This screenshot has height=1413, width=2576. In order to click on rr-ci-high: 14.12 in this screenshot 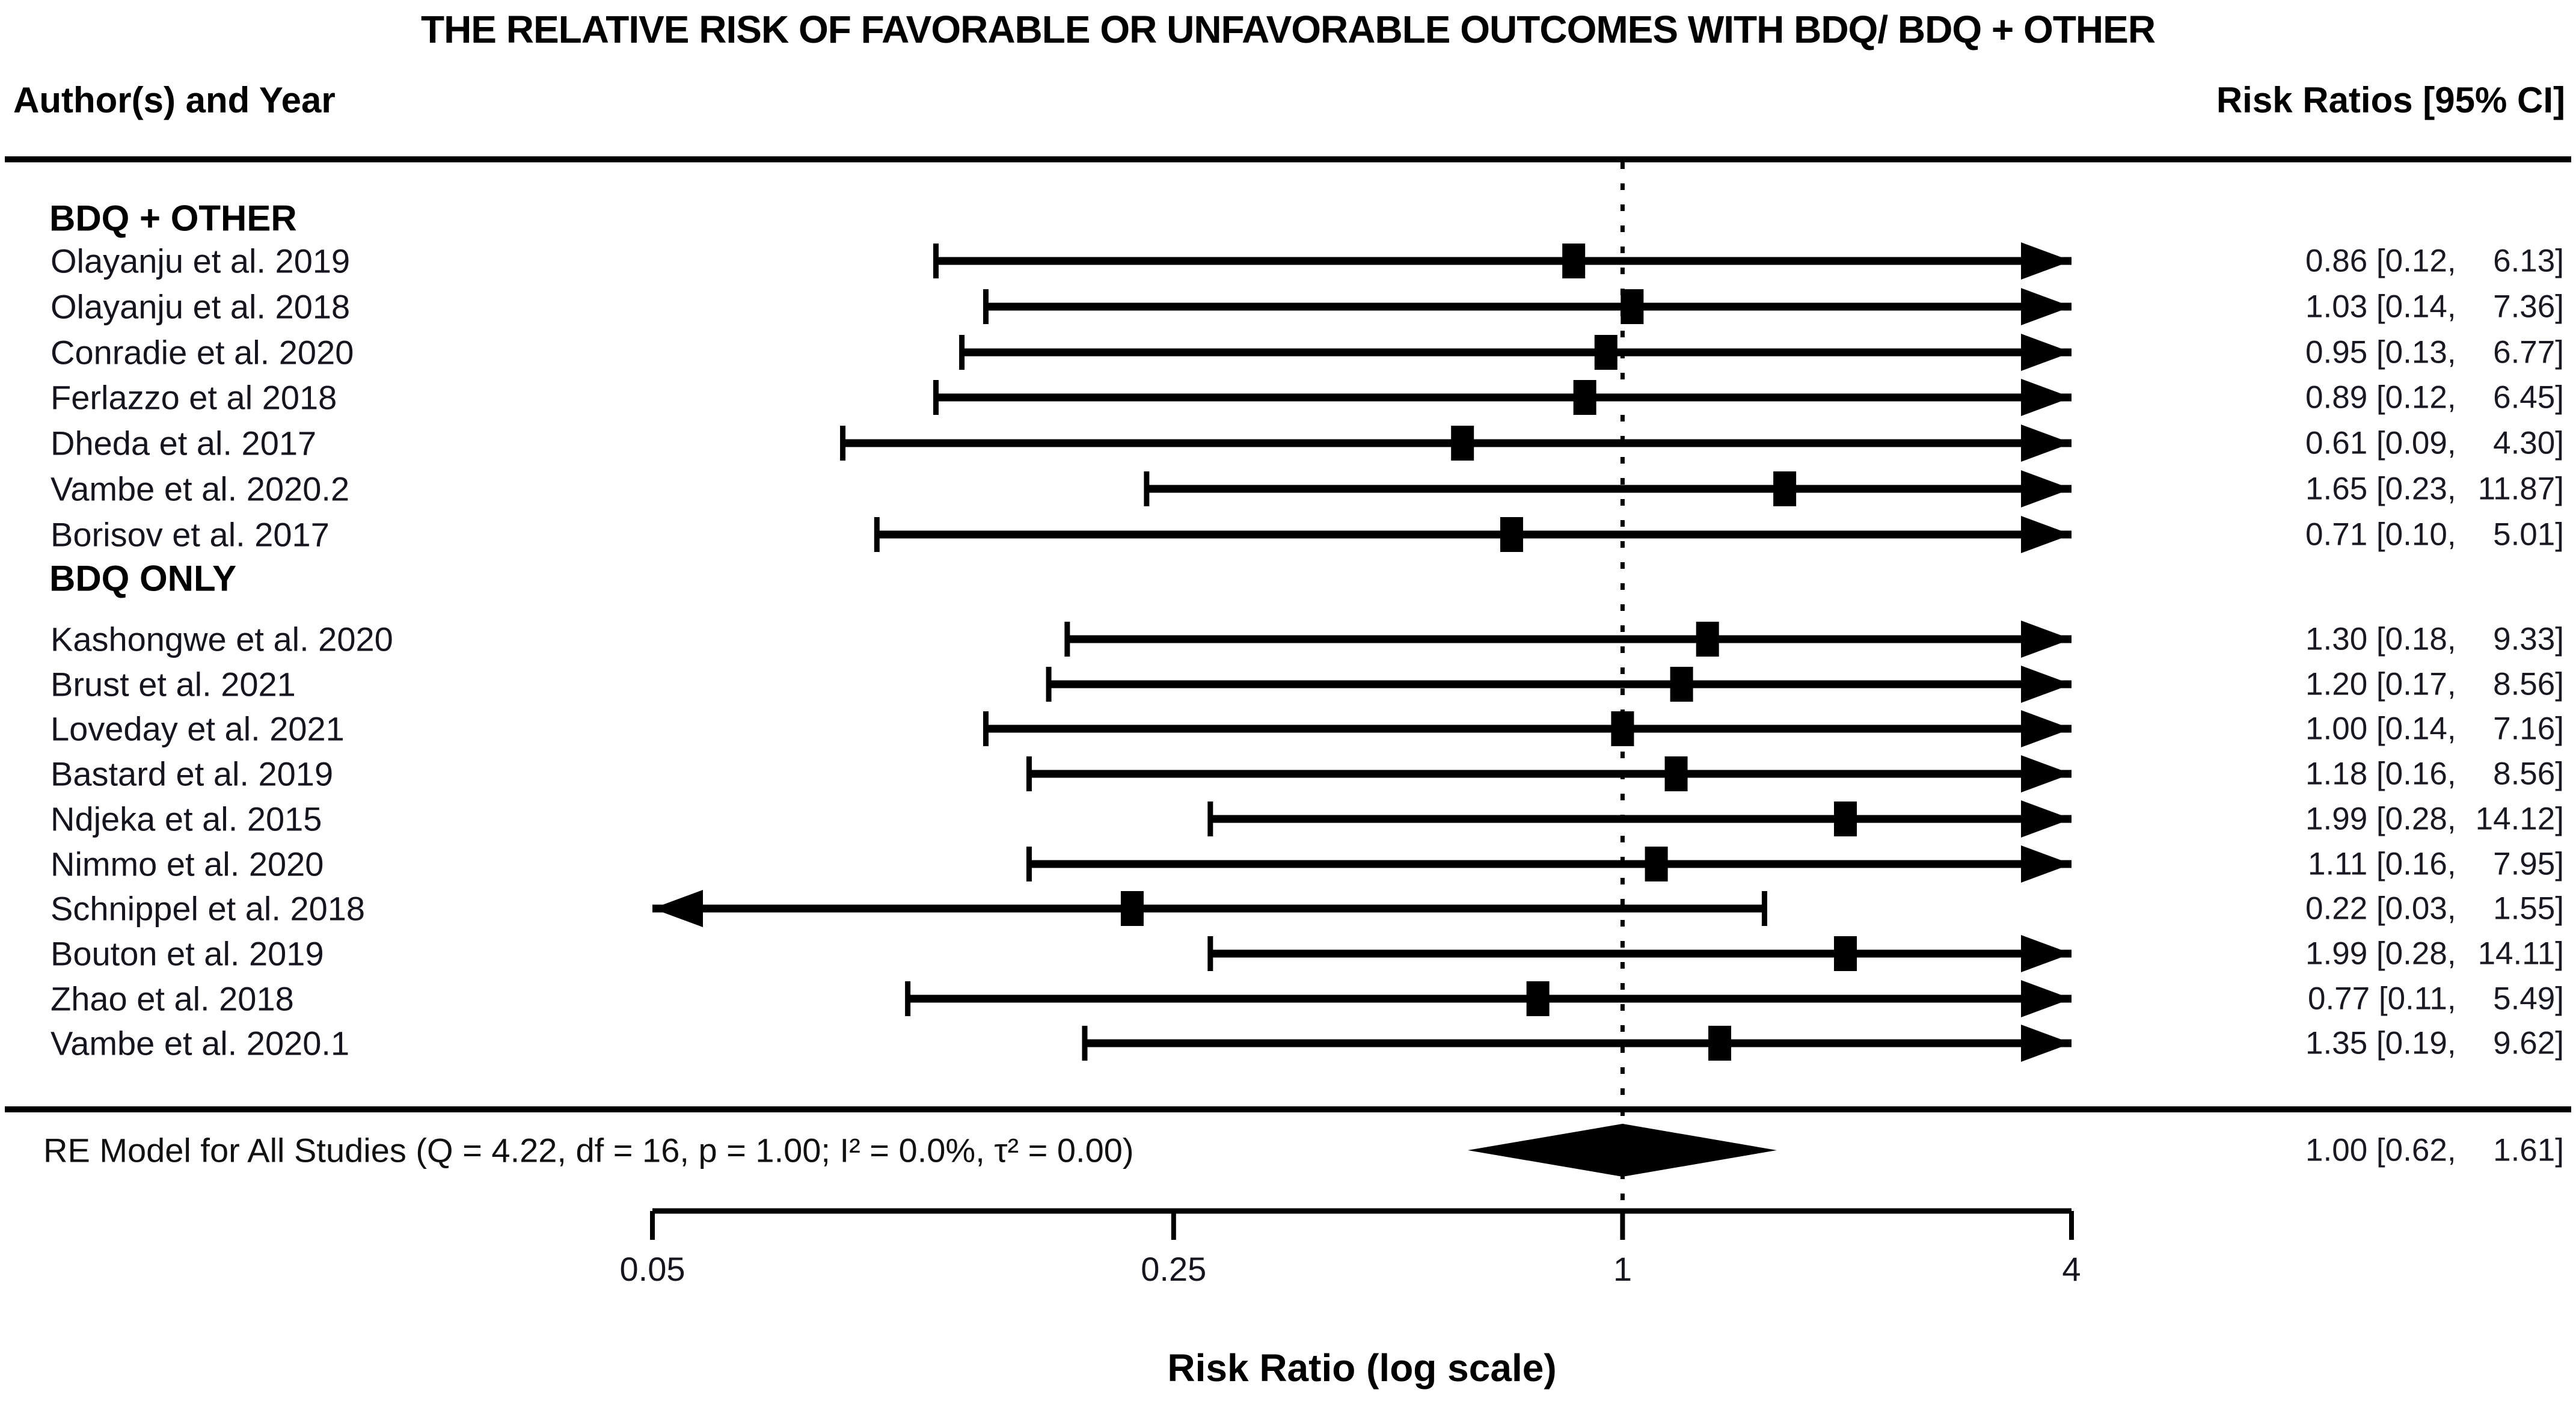, I will do `click(2515, 819)`.